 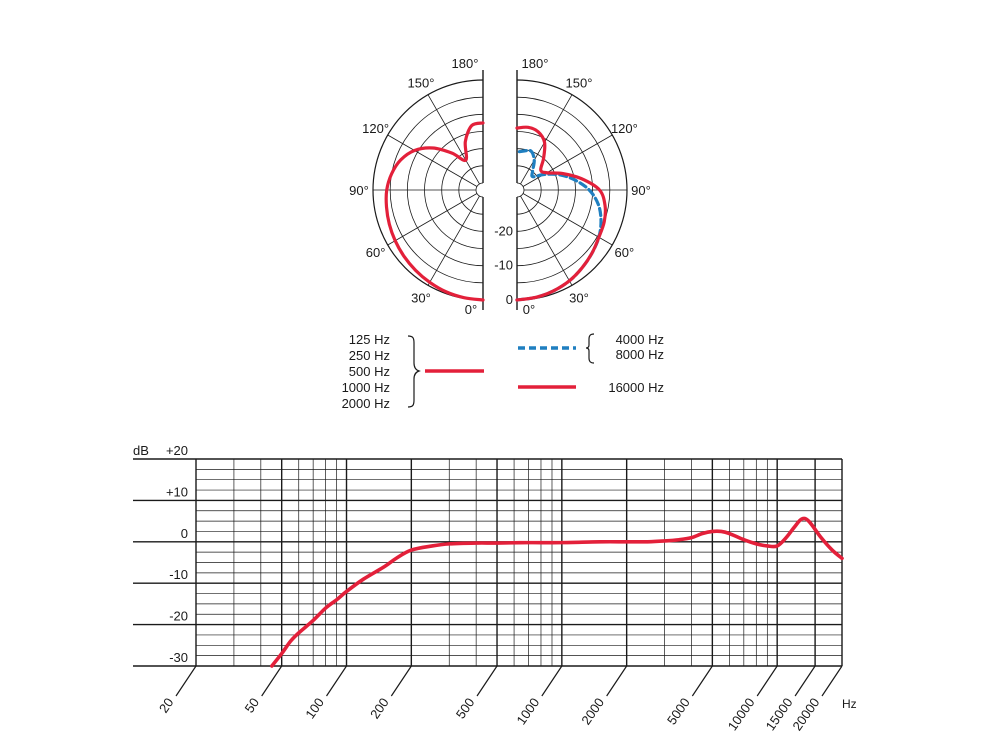 I want to click on freq-x-tick-label: 5000, so click(x=678, y=711).